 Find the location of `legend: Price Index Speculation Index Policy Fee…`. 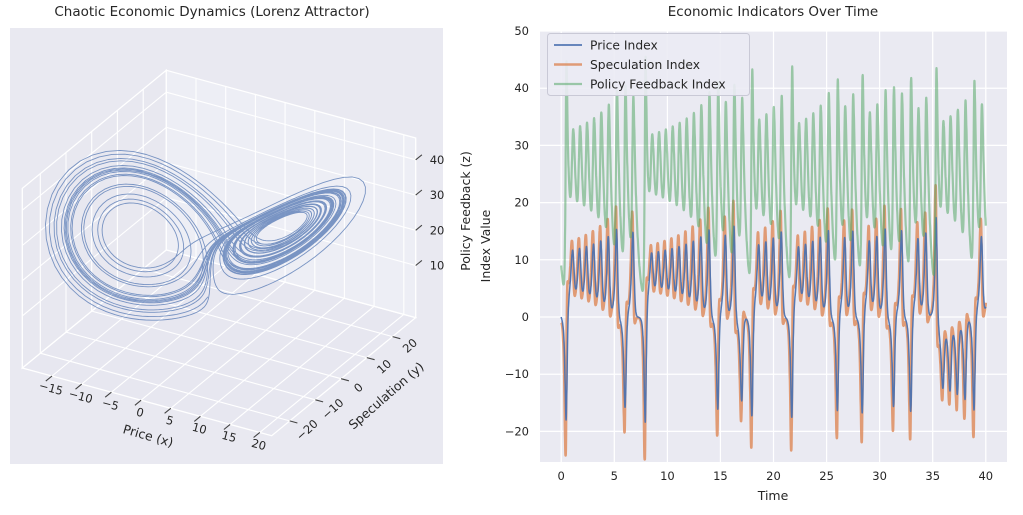

legend: Price Index Speculation Index Policy Fee… is located at coordinates (648, 64).